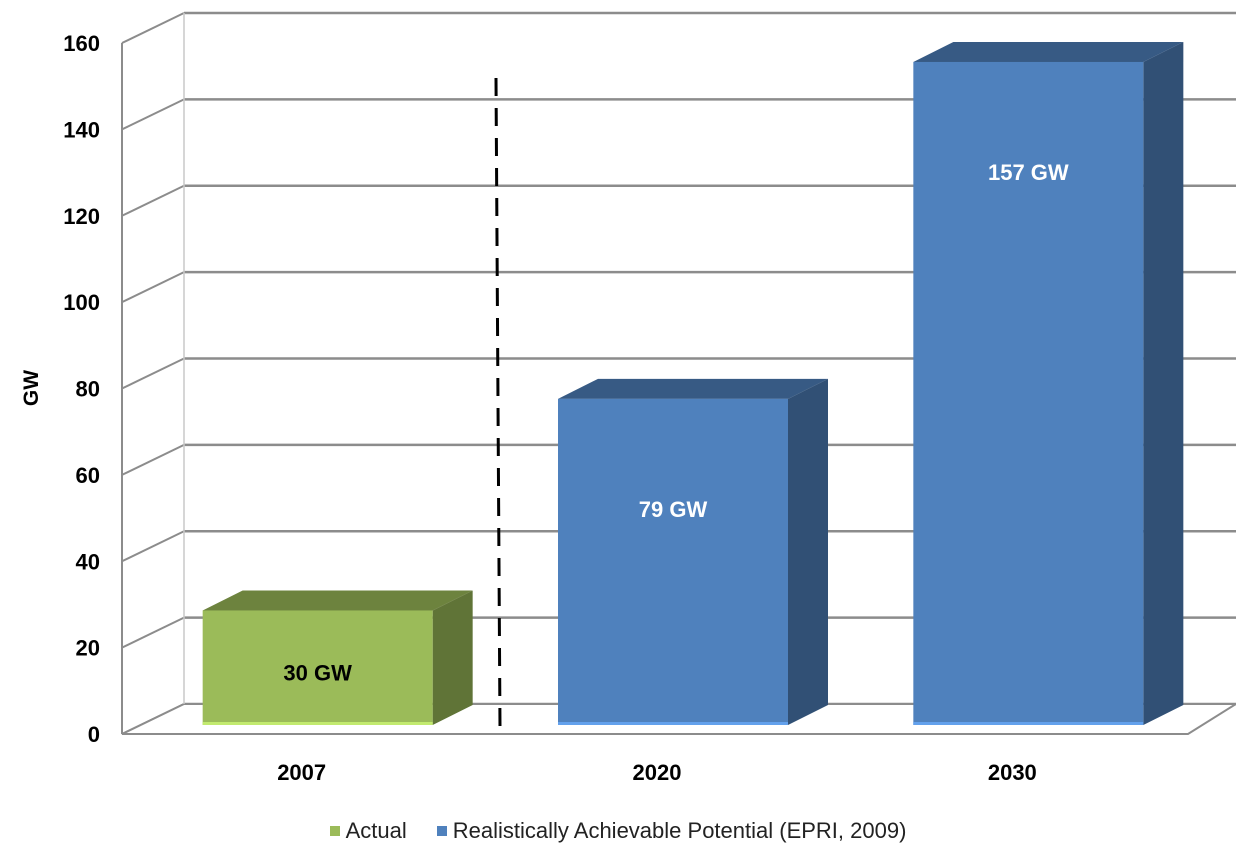 The width and height of the screenshot is (1236, 849). What do you see at coordinates (88, 475) in the screenshot?
I see `y-tick-label-3: 60` at bounding box center [88, 475].